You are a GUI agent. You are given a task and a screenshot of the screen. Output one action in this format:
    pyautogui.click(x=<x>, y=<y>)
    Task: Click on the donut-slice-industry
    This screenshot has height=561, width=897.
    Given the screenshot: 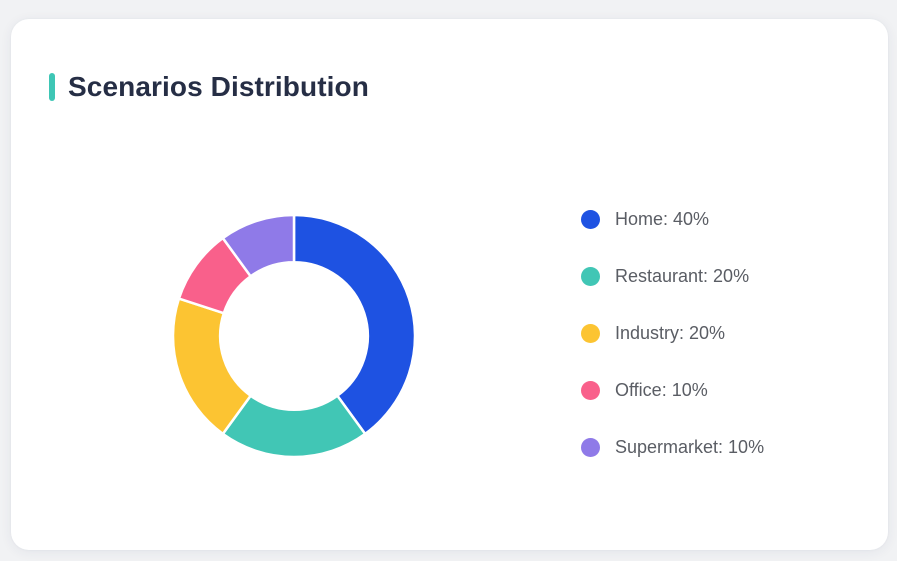 What is the action you would take?
    pyautogui.click(x=211, y=366)
    